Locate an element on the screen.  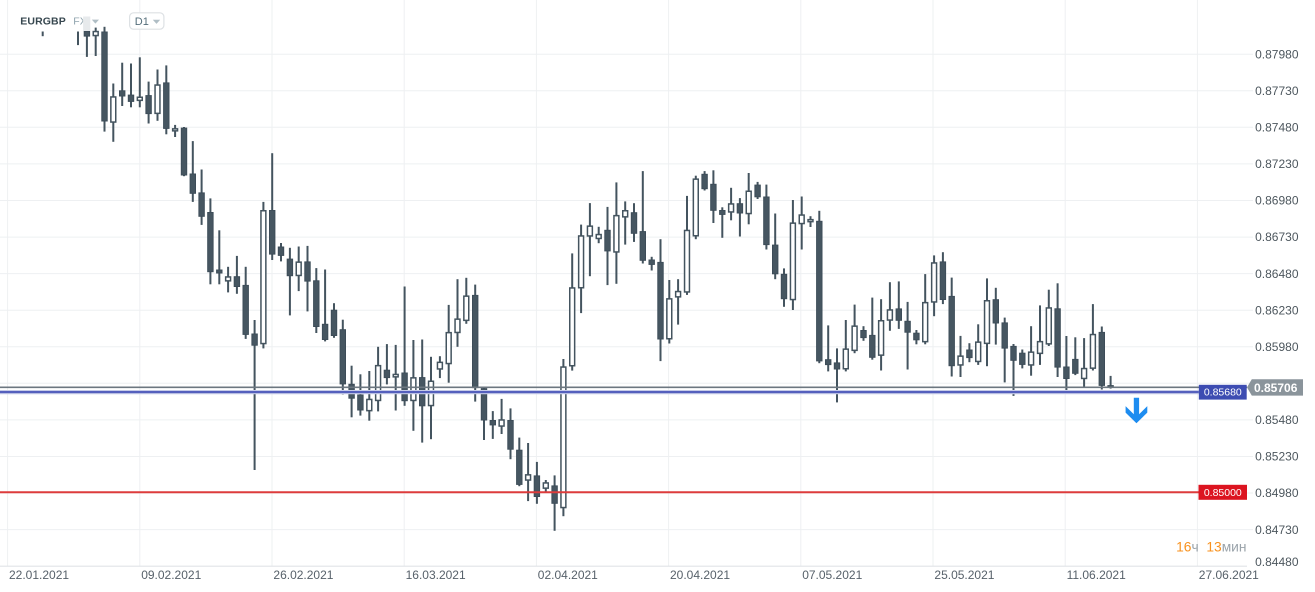
svg-text: 09.02.2021 is located at coordinates (171, 575).